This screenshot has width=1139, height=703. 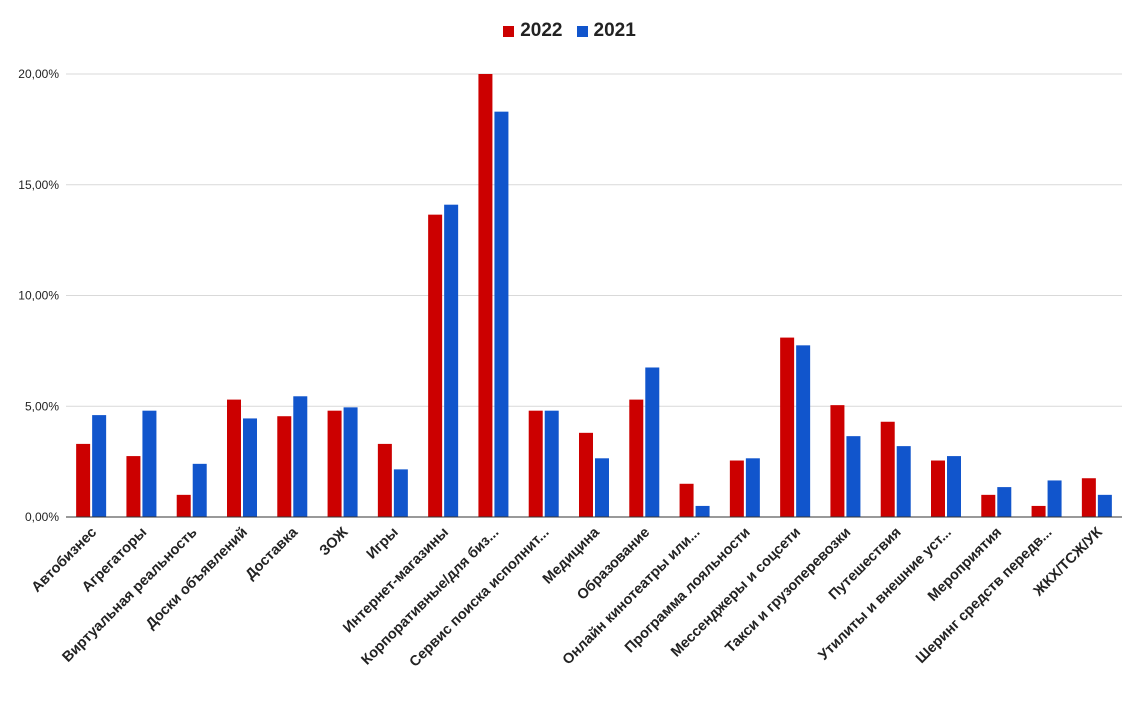 What do you see at coordinates (42, 517) in the screenshot?
I see `y-tick-label: 0,00%` at bounding box center [42, 517].